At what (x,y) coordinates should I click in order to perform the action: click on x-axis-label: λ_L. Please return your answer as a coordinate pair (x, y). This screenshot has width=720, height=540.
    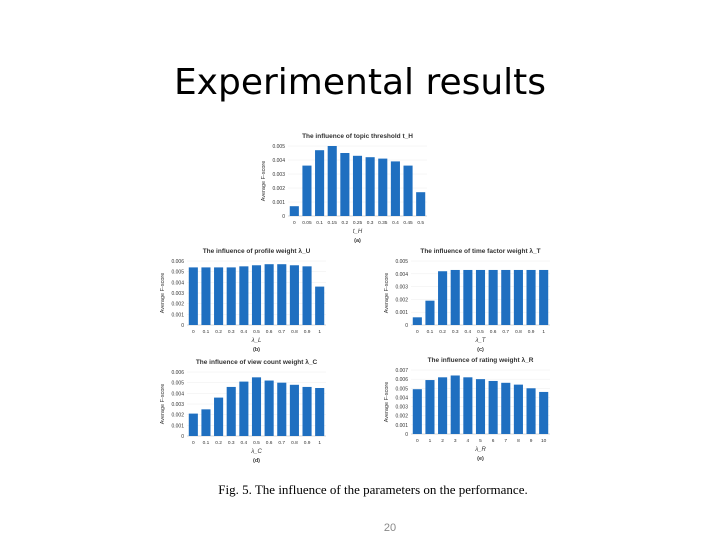
    Looking at the image, I should click on (256, 341).